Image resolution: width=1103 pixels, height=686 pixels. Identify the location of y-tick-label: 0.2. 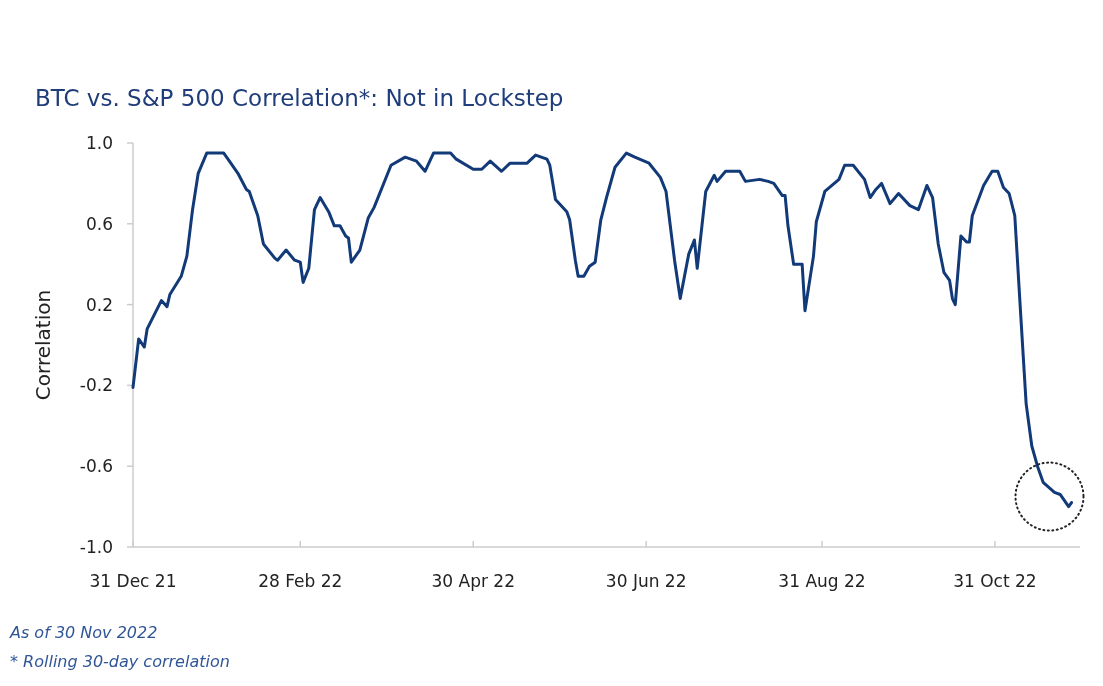
(99, 304).